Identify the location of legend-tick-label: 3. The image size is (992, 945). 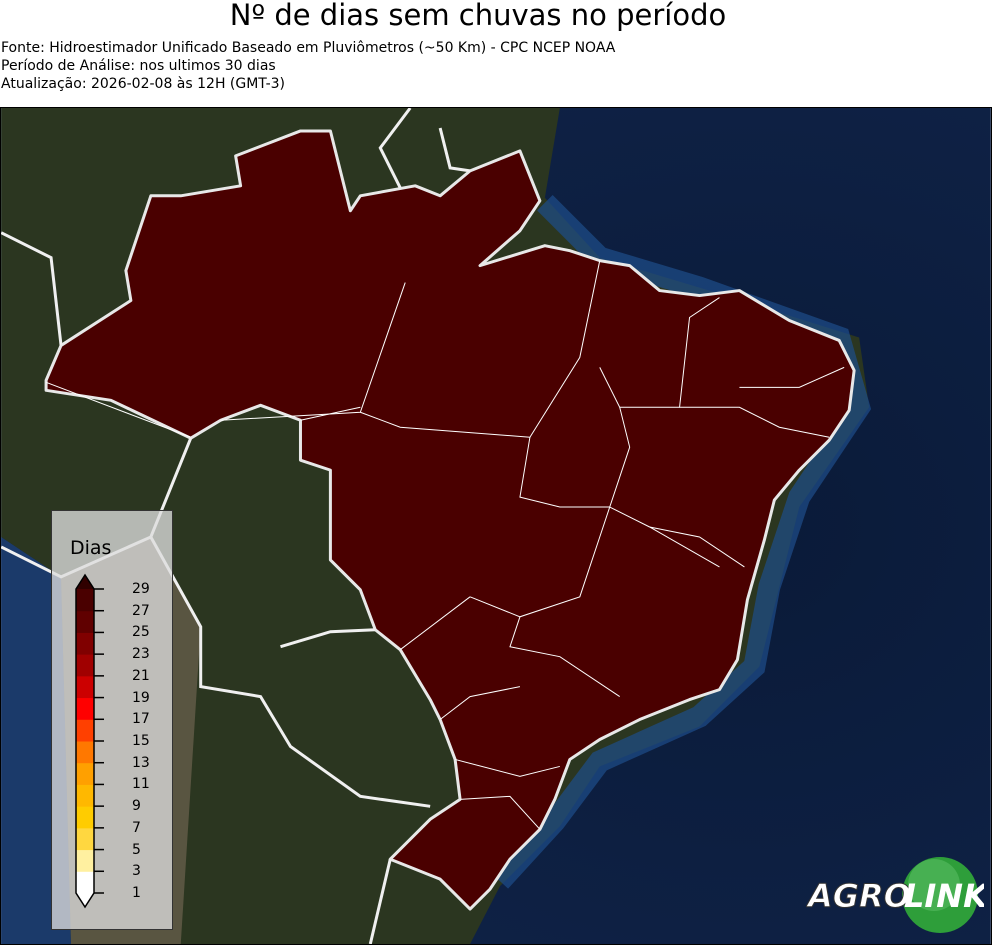
(136, 871).